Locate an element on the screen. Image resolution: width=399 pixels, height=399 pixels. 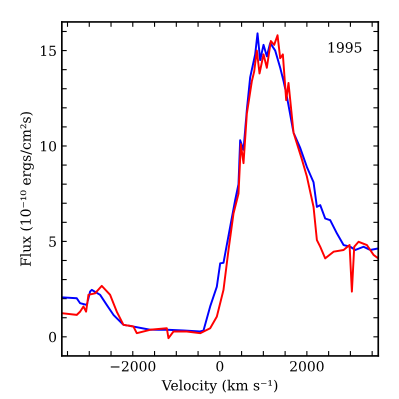
y-tick-label: 0 is located at coordinates (52, 337).